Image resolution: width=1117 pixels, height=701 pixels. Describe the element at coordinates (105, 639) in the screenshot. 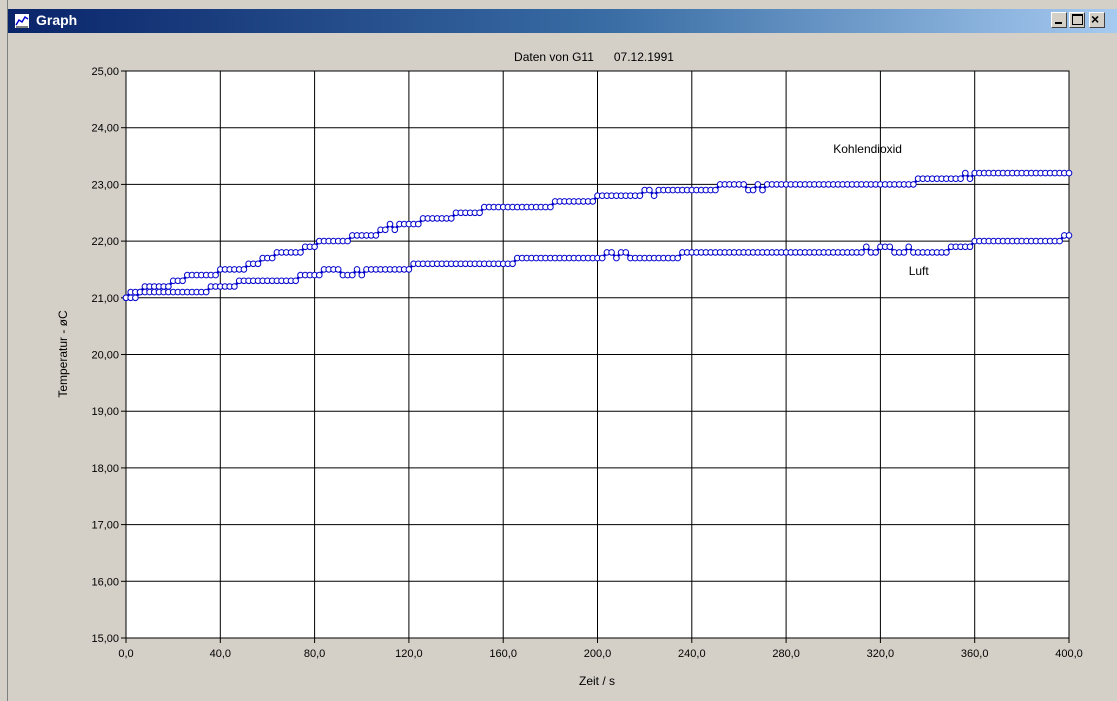

I see `y-tick-label: 15,00` at that location.